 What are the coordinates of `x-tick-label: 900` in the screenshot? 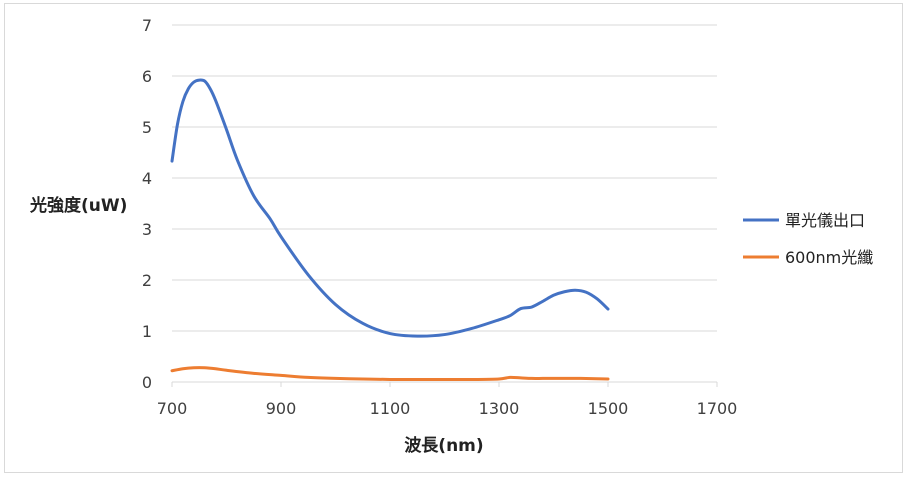 It's located at (281, 408).